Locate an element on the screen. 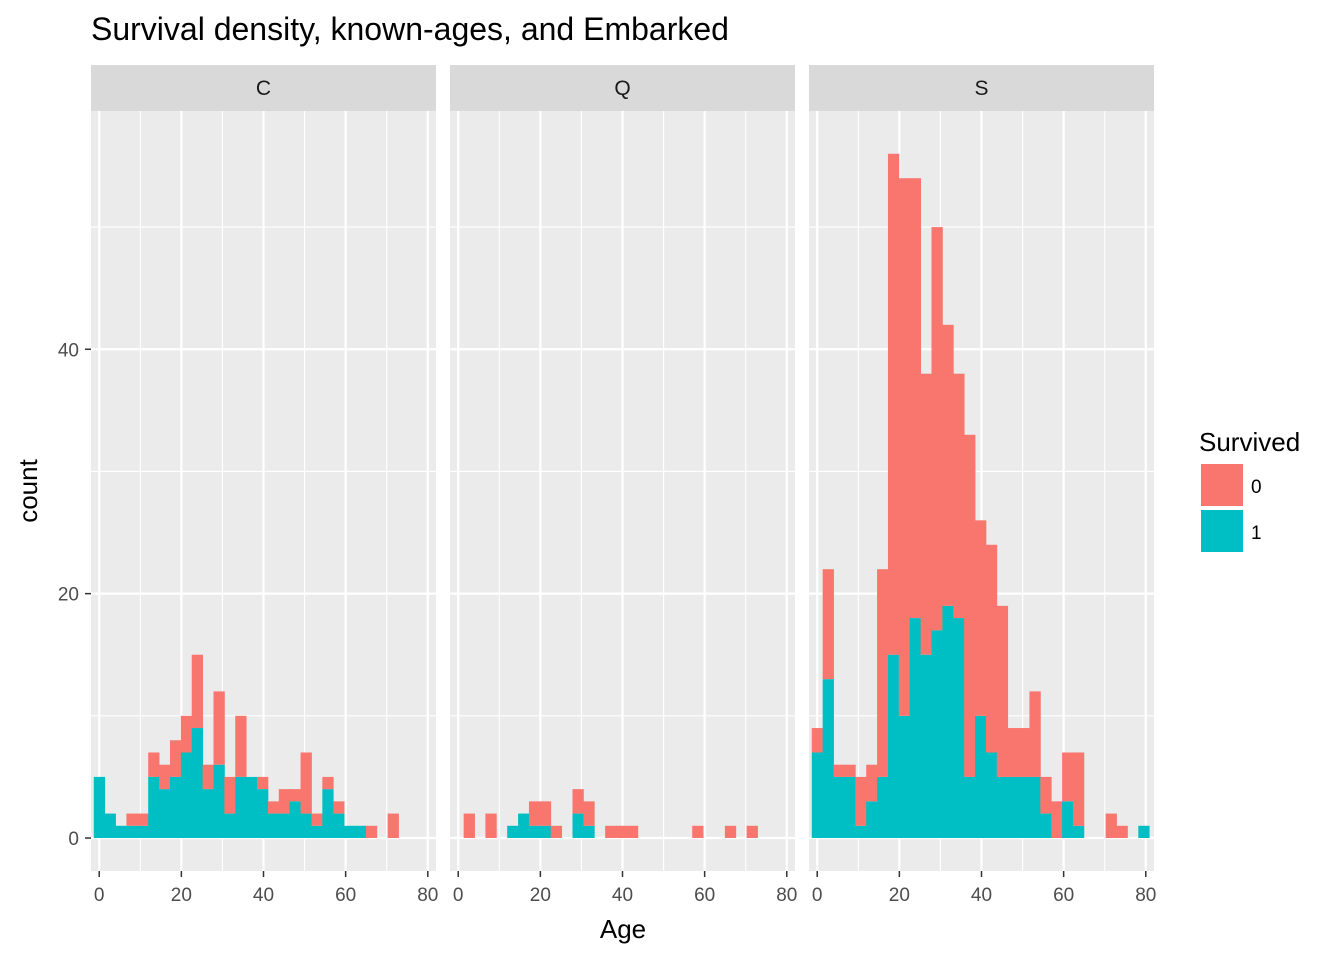  legend-entries: 01 is located at coordinates (1231, 508).